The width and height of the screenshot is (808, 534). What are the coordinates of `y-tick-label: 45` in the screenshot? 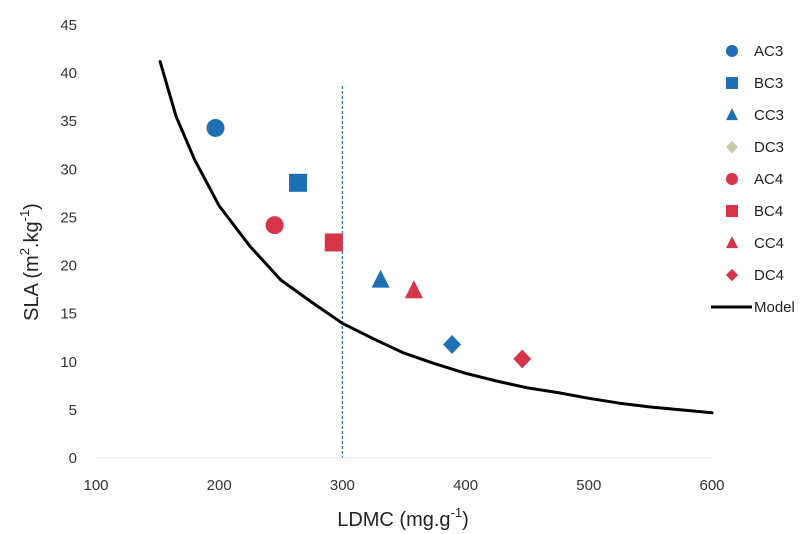 It's located at (68, 25).